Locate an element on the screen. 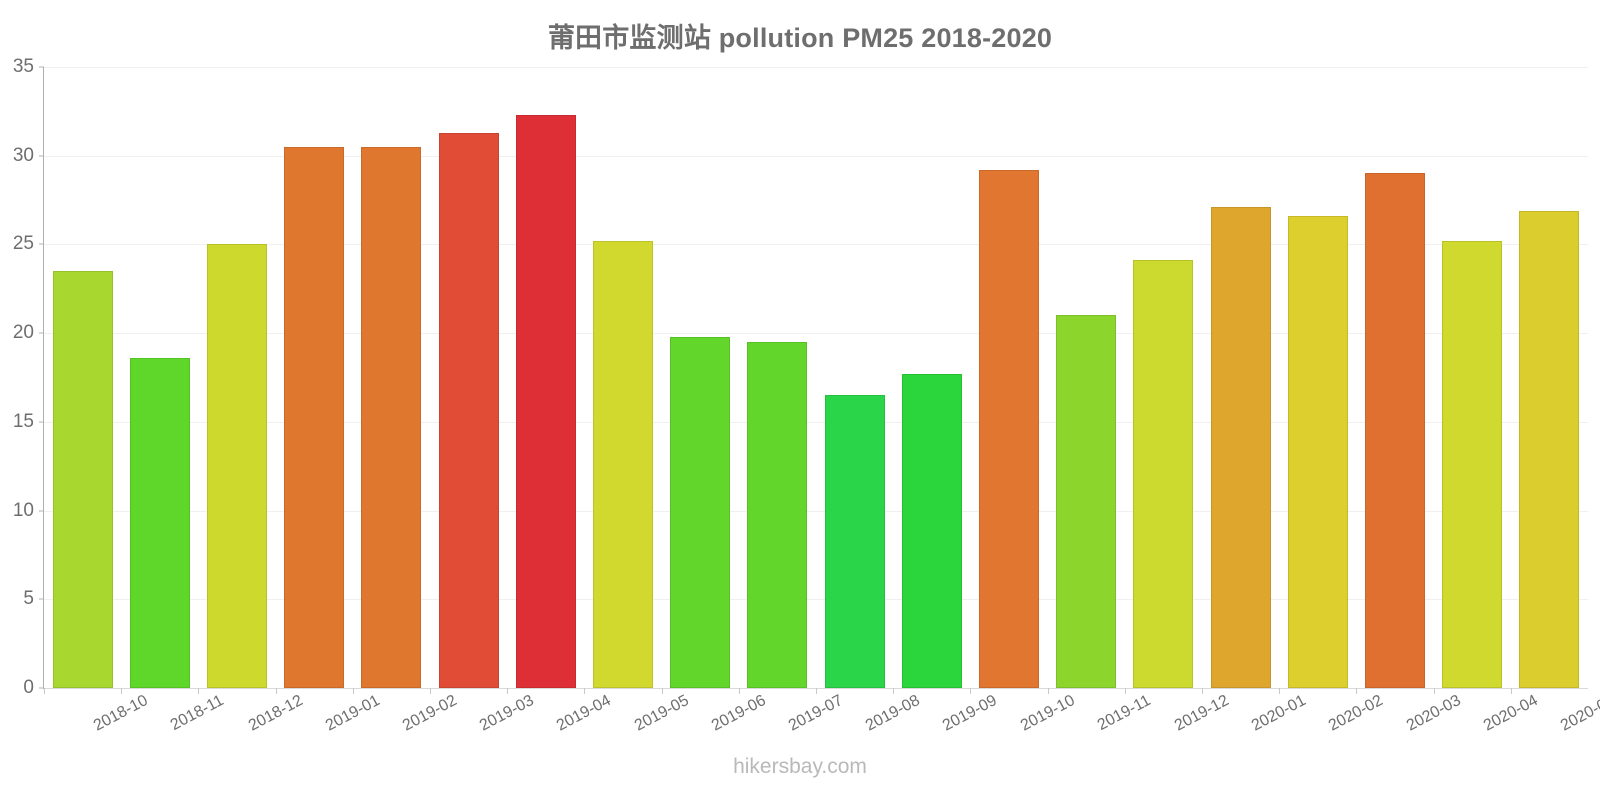 Image resolution: width=1600 pixels, height=800 pixels. y-axis-tick-label: 5 is located at coordinates (28, 599).